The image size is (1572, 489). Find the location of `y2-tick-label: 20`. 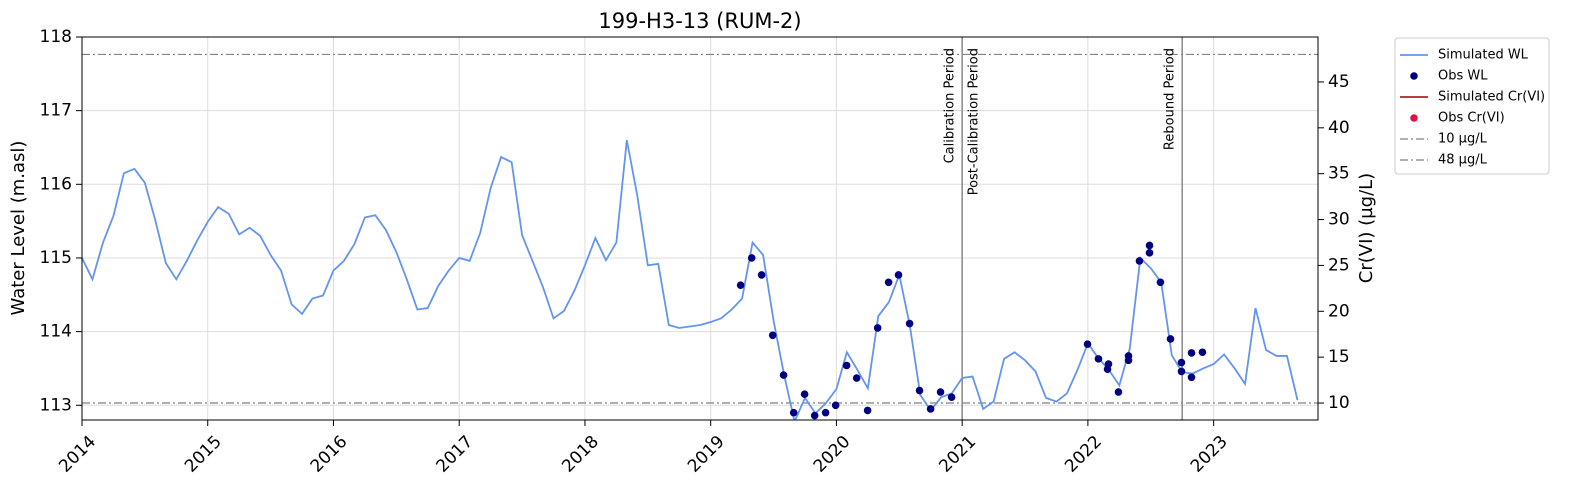

y2-tick-label: 20 is located at coordinates (1339, 311).